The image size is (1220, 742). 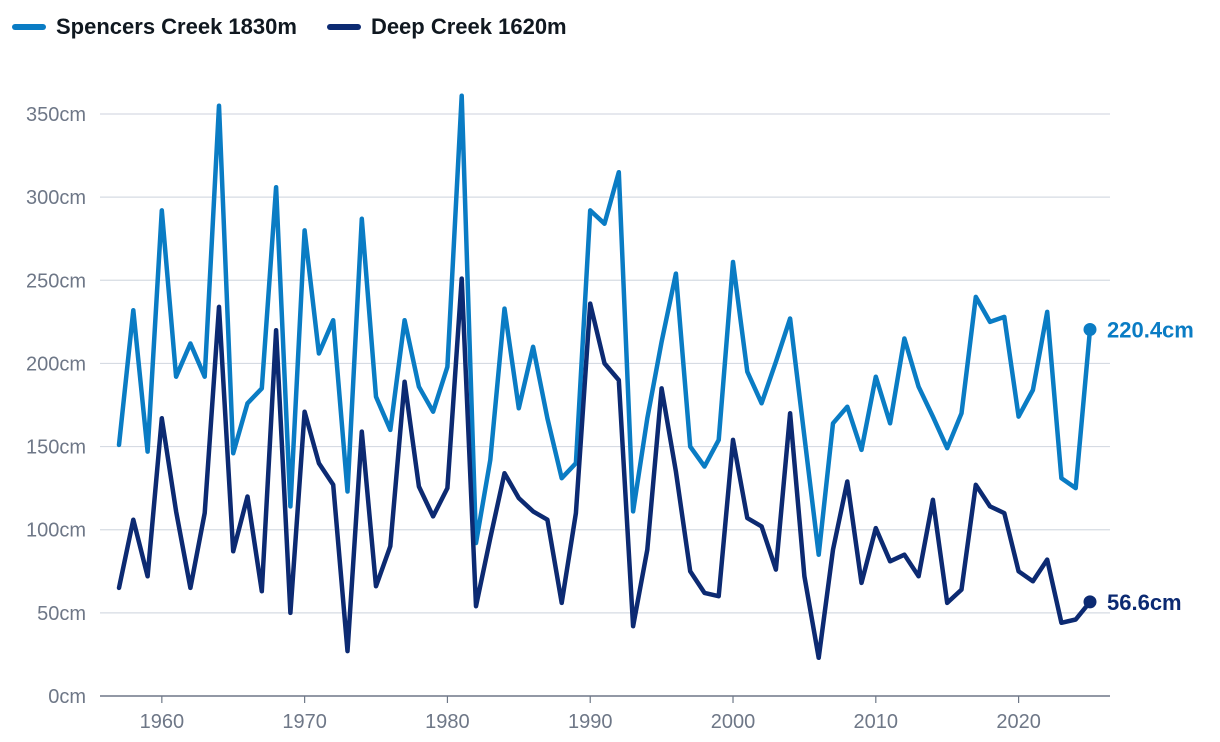 I want to click on x-tick-label: 1980, so click(x=447, y=722).